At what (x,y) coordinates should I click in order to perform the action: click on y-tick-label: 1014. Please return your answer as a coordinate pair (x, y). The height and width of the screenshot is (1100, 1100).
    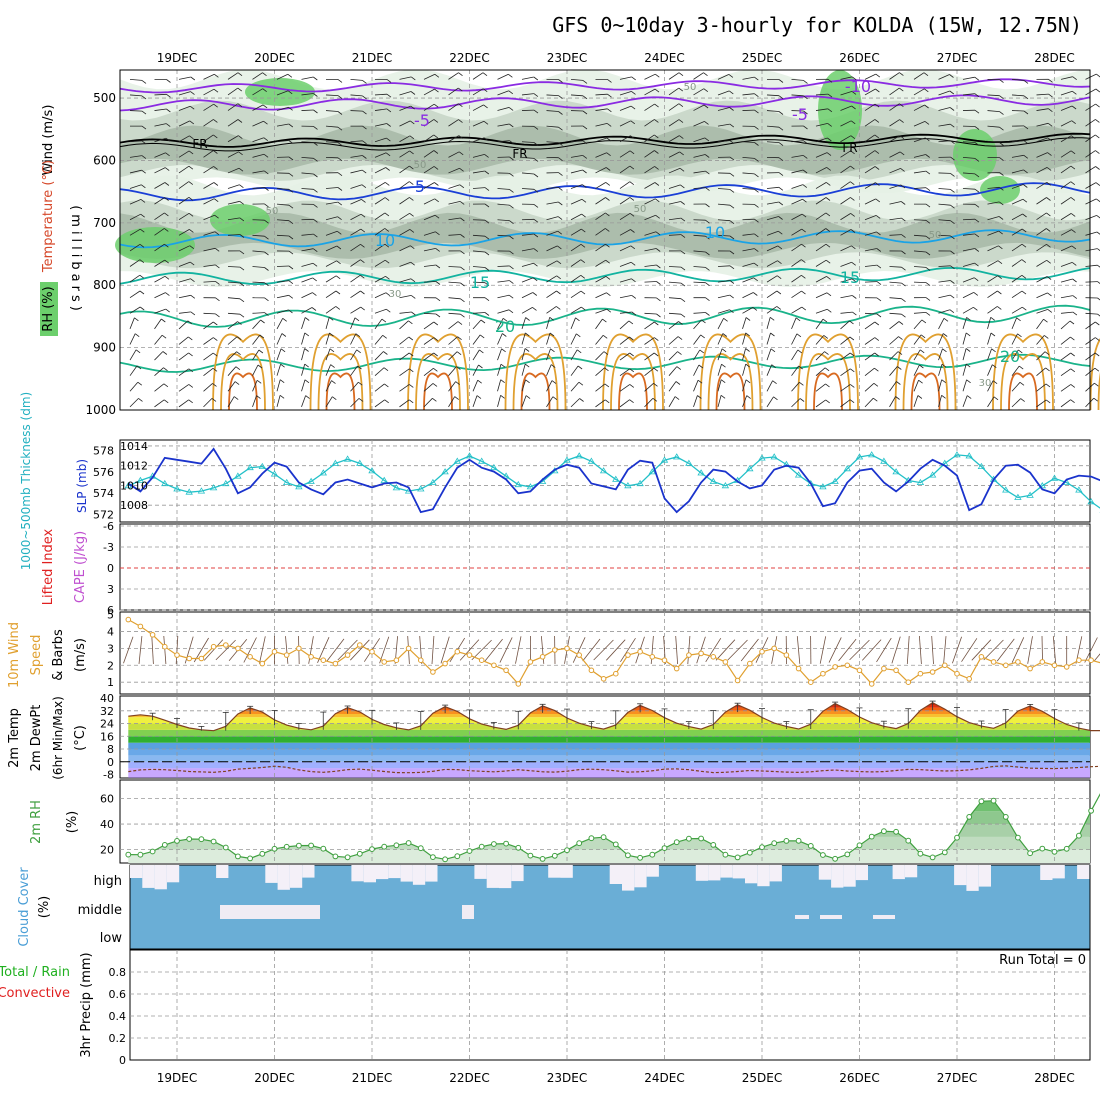
    Looking at the image, I should click on (134, 446).